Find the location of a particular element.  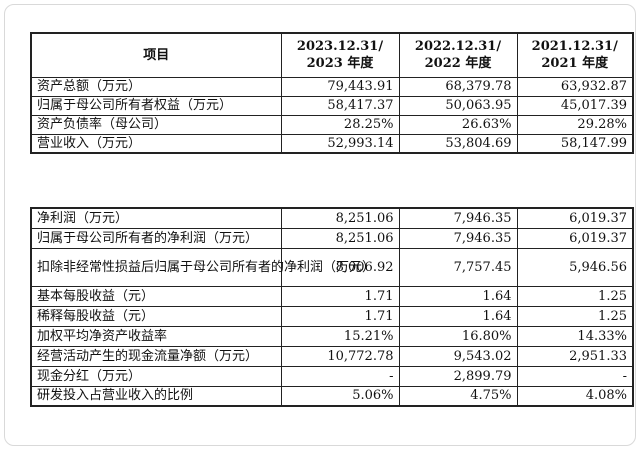

value-2023: 10,772.78 is located at coordinates (340, 356).